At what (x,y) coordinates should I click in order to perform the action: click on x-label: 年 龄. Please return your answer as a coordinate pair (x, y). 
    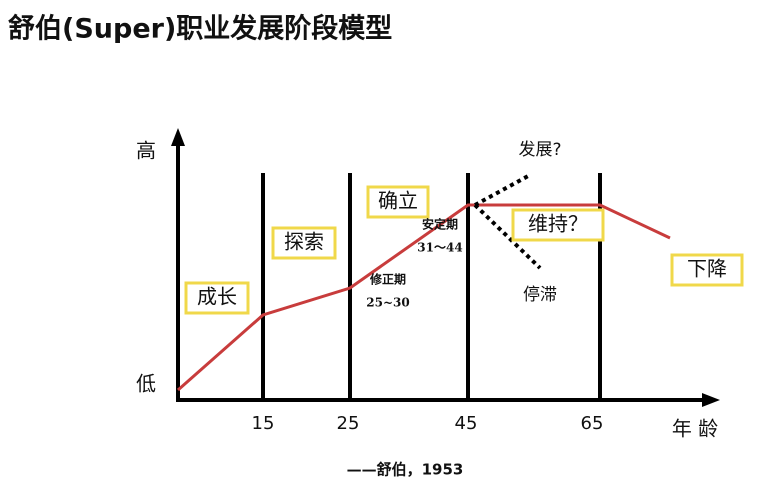
    Looking at the image, I should click on (695, 429).